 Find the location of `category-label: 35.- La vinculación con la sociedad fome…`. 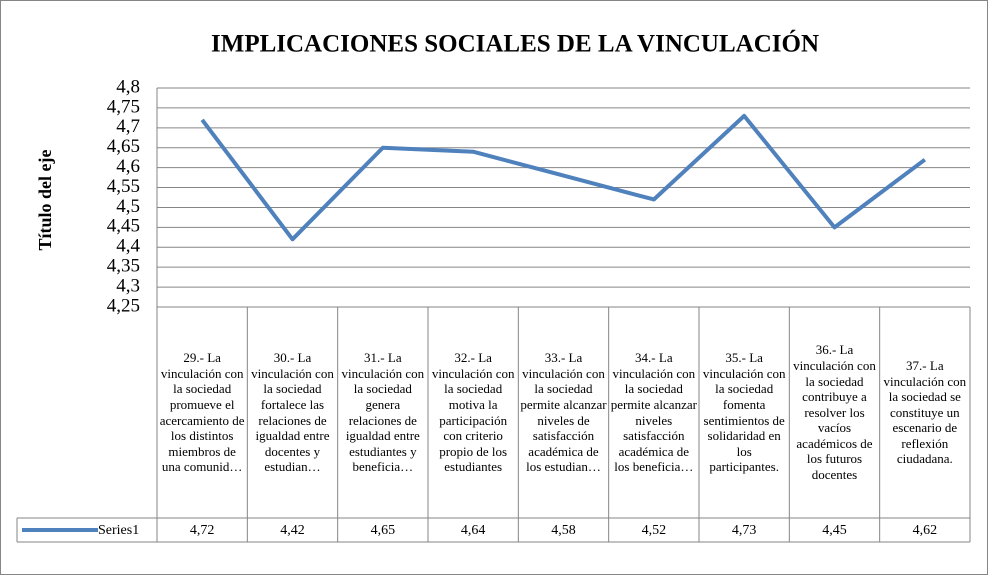

category-label: 35.- La vinculación con la sociedad fome… is located at coordinates (744, 412).